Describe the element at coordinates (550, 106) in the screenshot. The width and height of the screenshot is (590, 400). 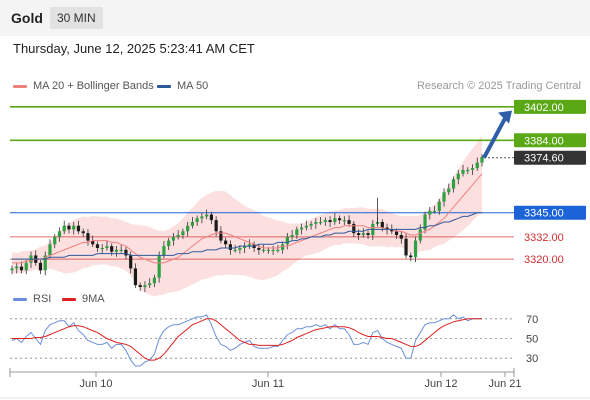
I see `level-box-3402.00` at that location.